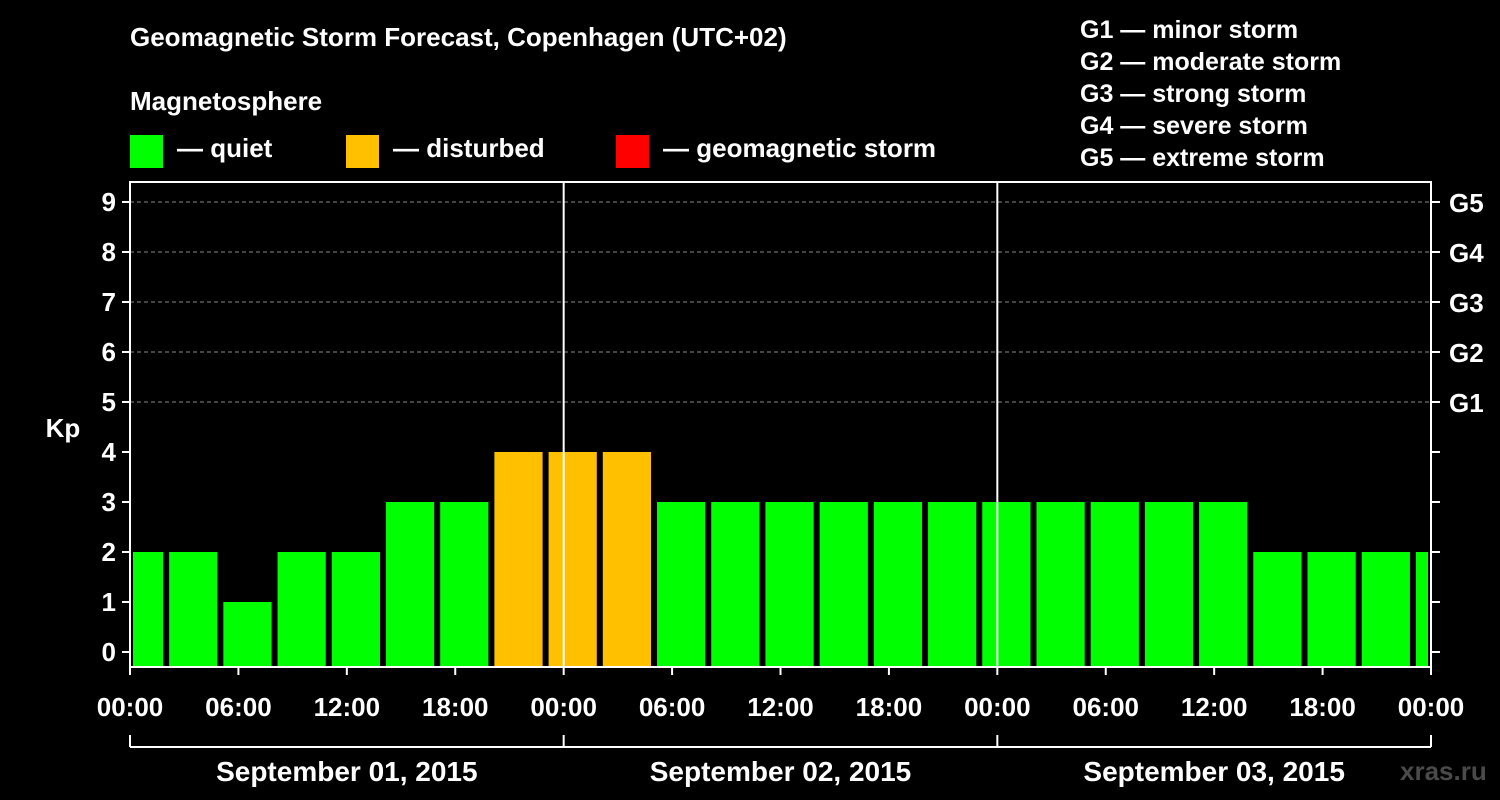 Image resolution: width=1500 pixels, height=800 pixels. I want to click on y-tick-label: 4, so click(109, 452).